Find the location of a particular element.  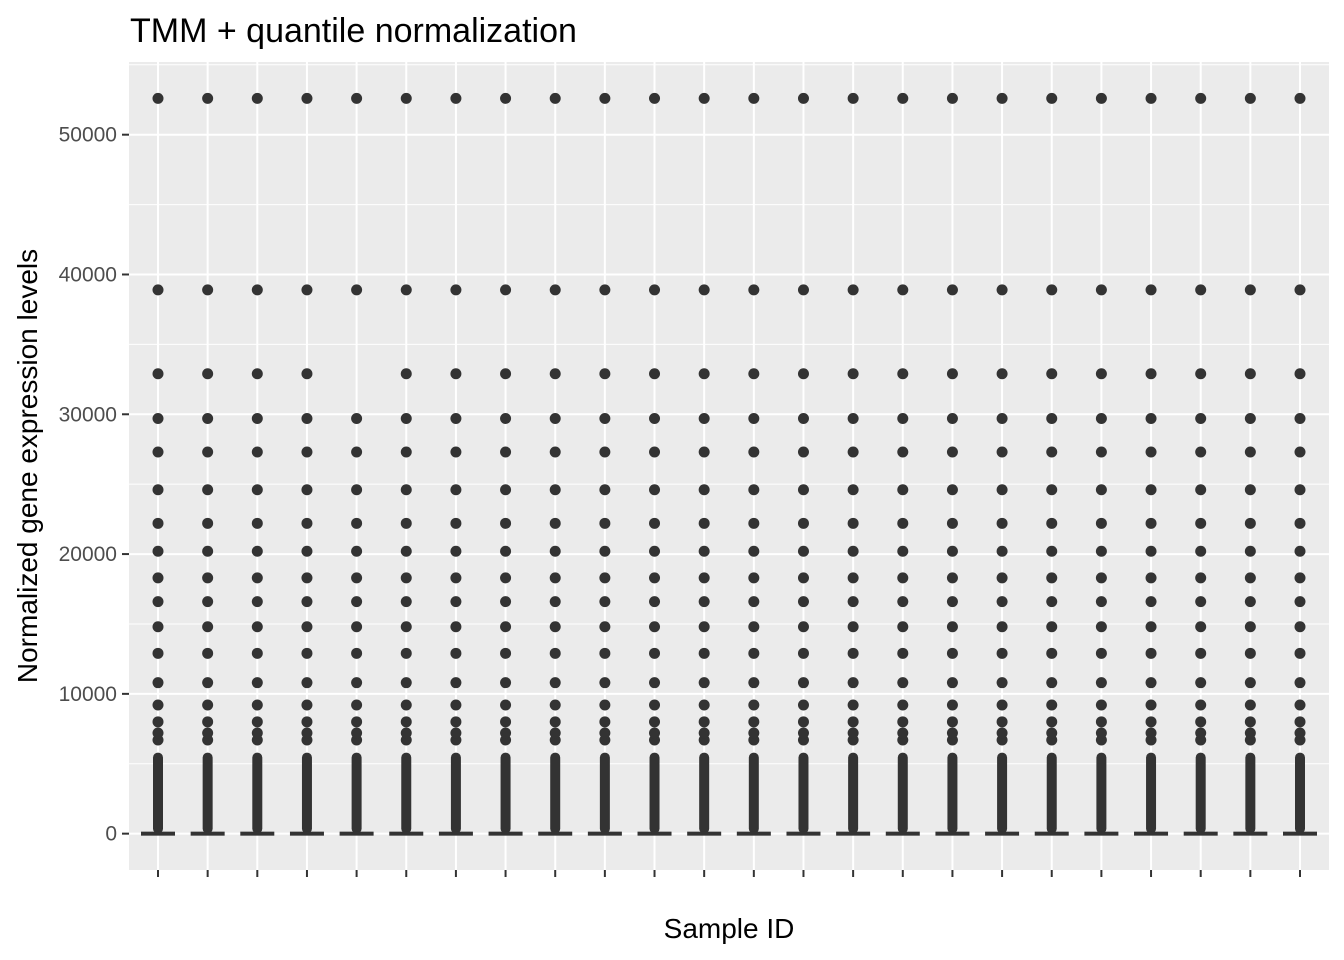

x-axis is located at coordinates (729, 873).